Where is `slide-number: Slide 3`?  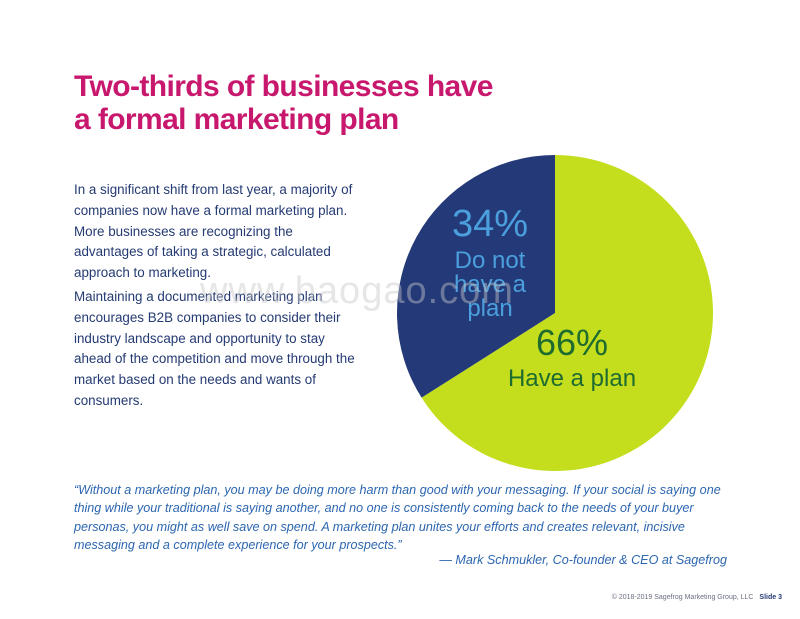 slide-number: Slide 3 is located at coordinates (770, 597).